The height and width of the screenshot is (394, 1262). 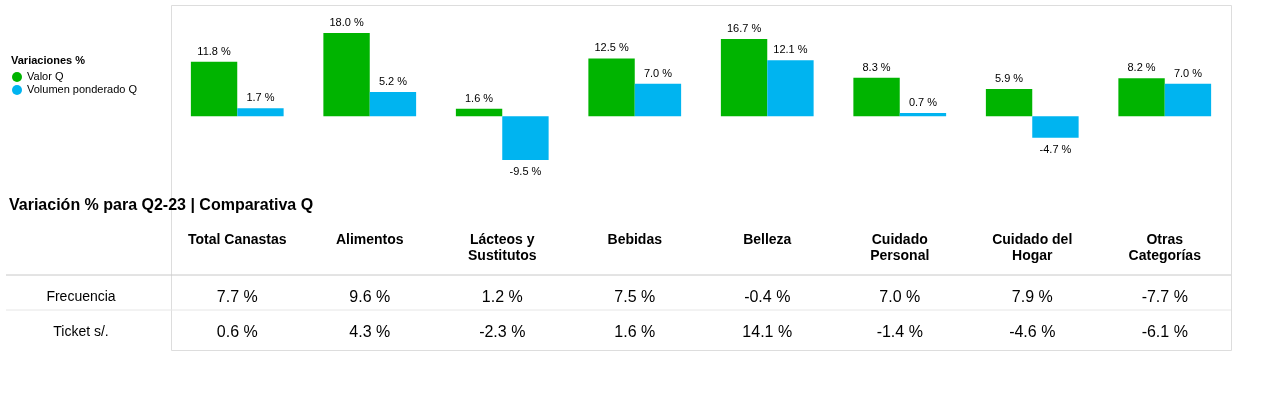 I want to click on text: -1.4 %, so click(x=899, y=331).